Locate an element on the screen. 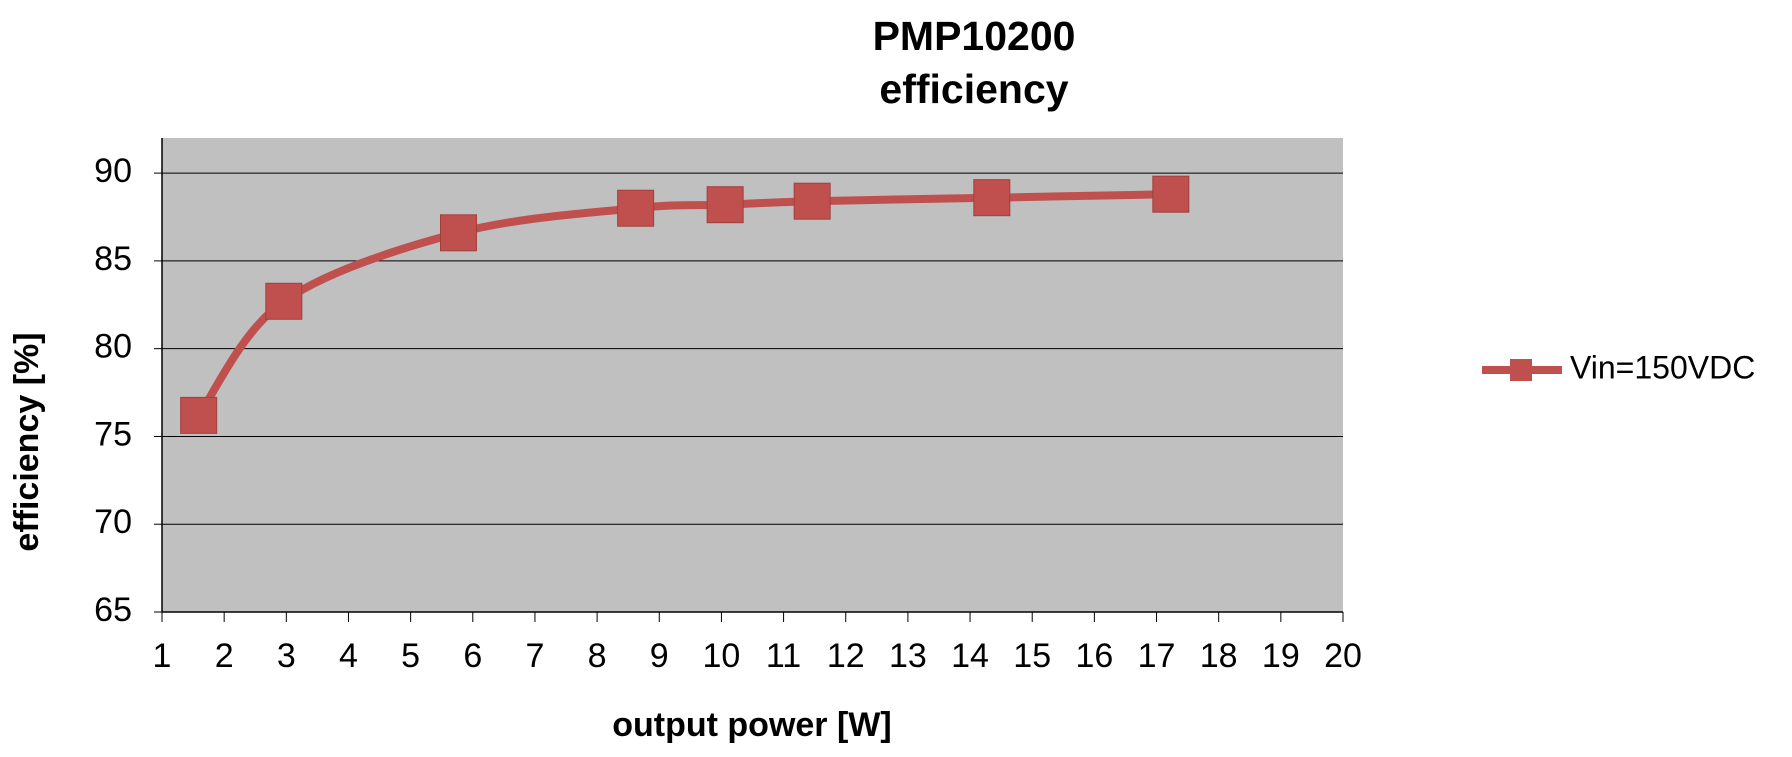 The image size is (1792, 757). x-tick-label: 9 is located at coordinates (659, 656).